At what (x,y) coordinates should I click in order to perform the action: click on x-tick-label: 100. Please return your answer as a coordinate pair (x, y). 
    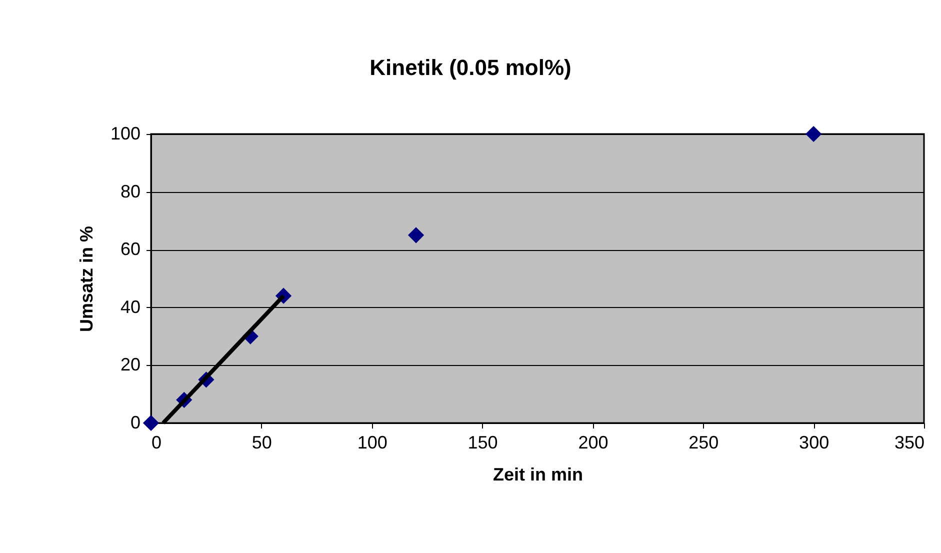
    Looking at the image, I should click on (372, 442).